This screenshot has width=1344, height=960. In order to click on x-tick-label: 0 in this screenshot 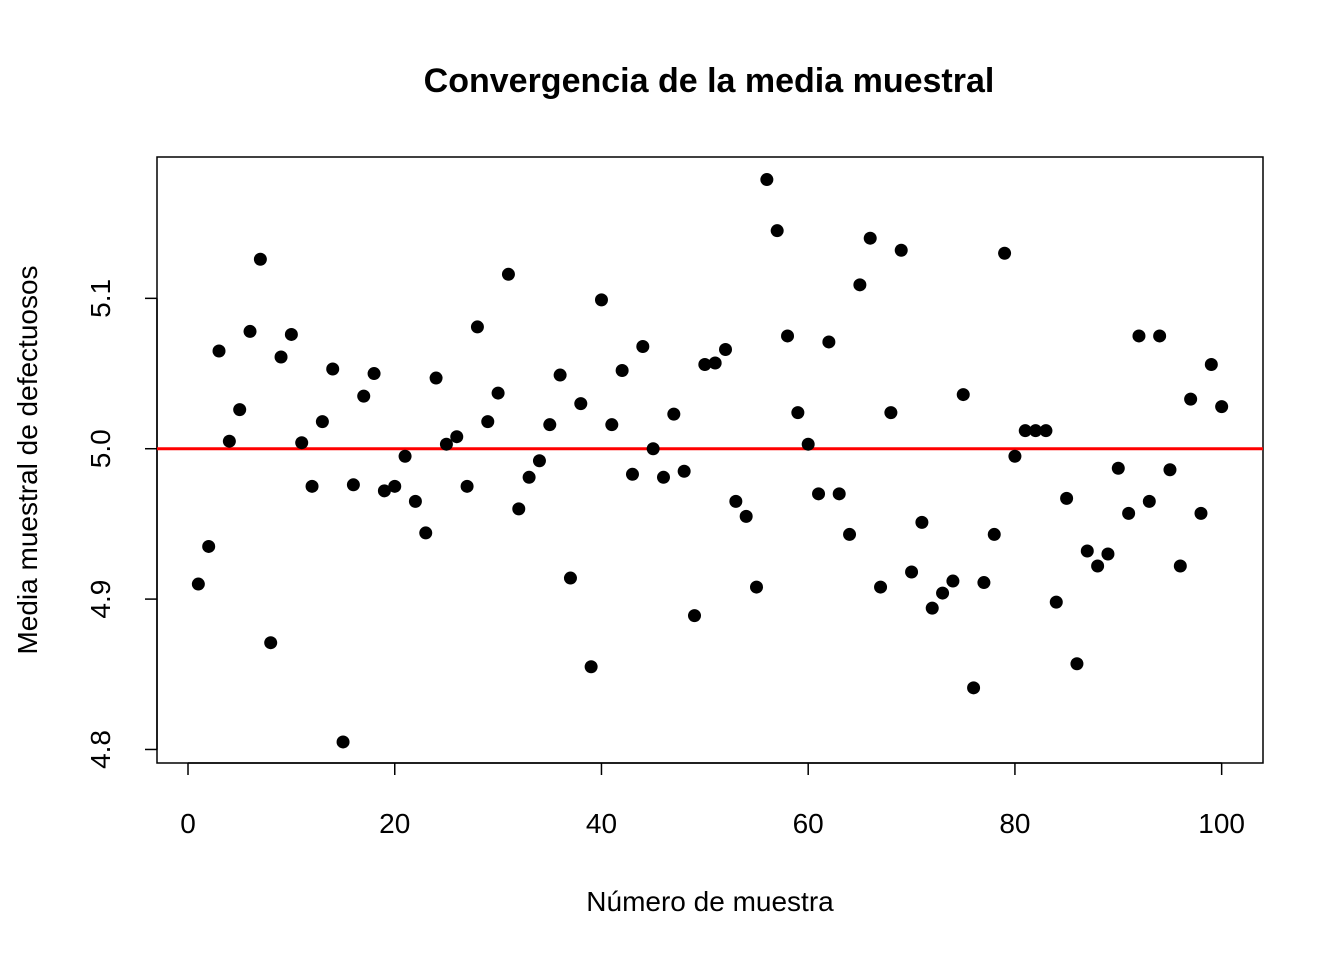, I will do `click(188, 823)`.